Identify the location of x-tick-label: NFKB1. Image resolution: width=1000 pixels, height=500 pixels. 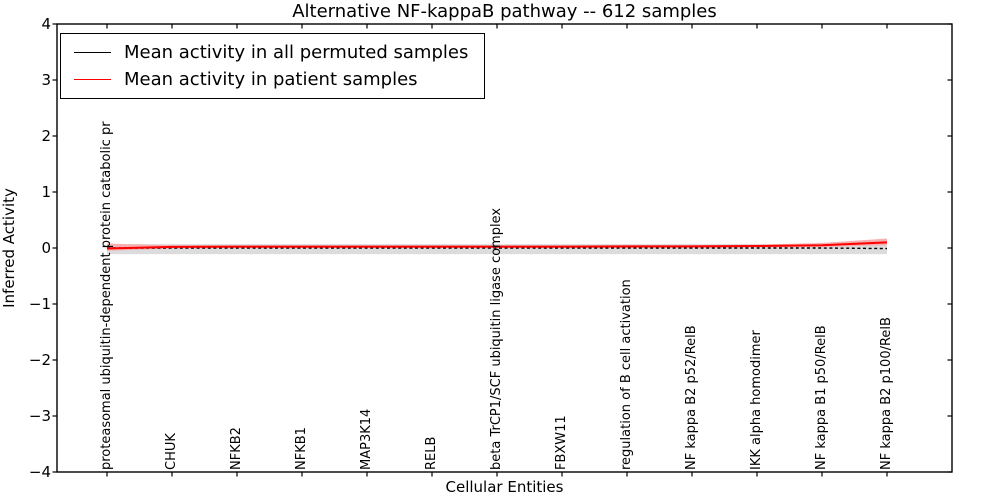
(301, 448).